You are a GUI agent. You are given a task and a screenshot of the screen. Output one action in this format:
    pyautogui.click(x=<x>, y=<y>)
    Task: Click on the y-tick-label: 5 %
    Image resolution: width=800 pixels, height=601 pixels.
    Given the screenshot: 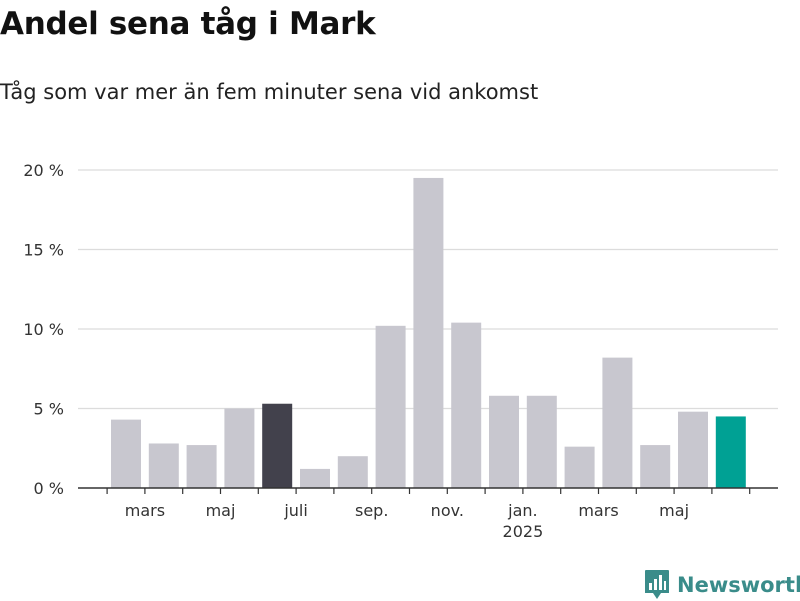 What is the action you would take?
    pyautogui.click(x=49, y=409)
    